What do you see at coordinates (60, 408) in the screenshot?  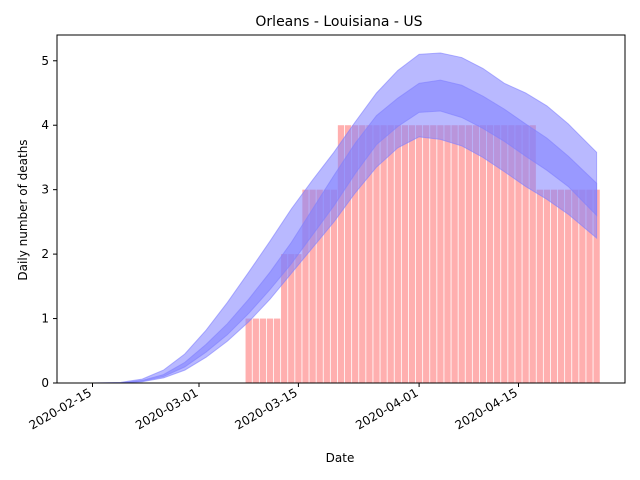 I see `x-tick-label-2020-02-15: 2020-02-15` at bounding box center [60, 408].